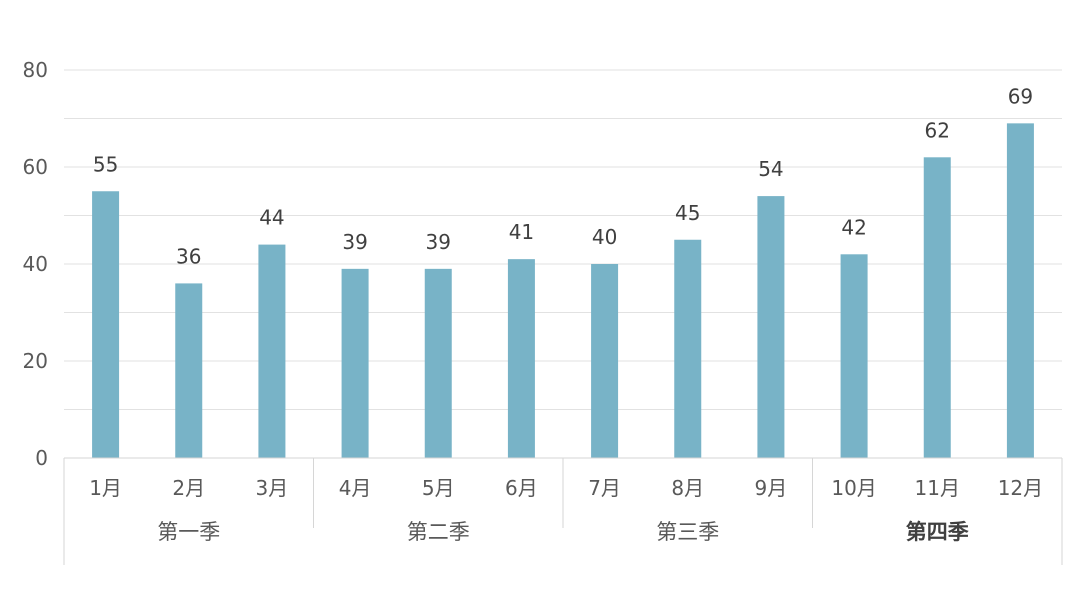 The image size is (1080, 605). Describe the element at coordinates (41, 458) in the screenshot. I see `y-tick-label: 0` at that location.